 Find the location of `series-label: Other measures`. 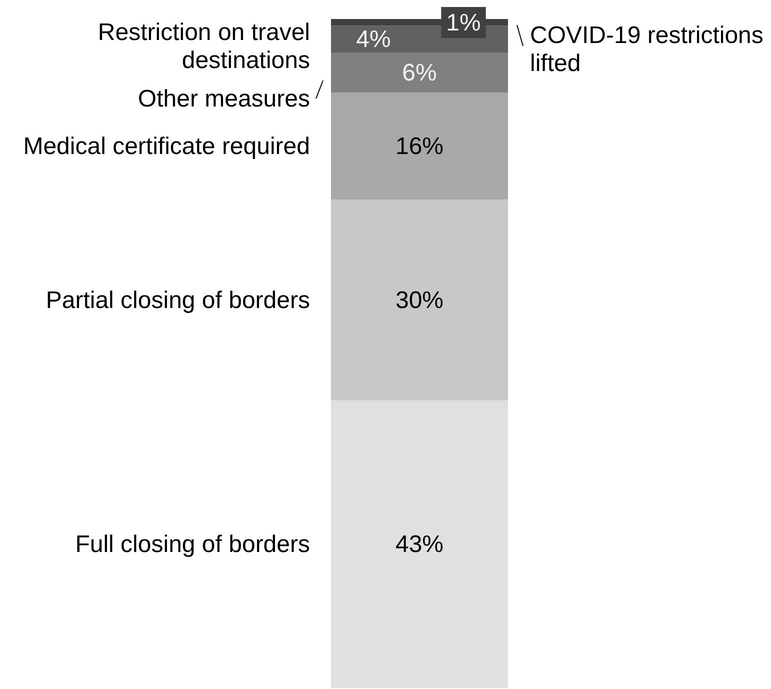

series-label: Other measures is located at coordinates (224, 98).